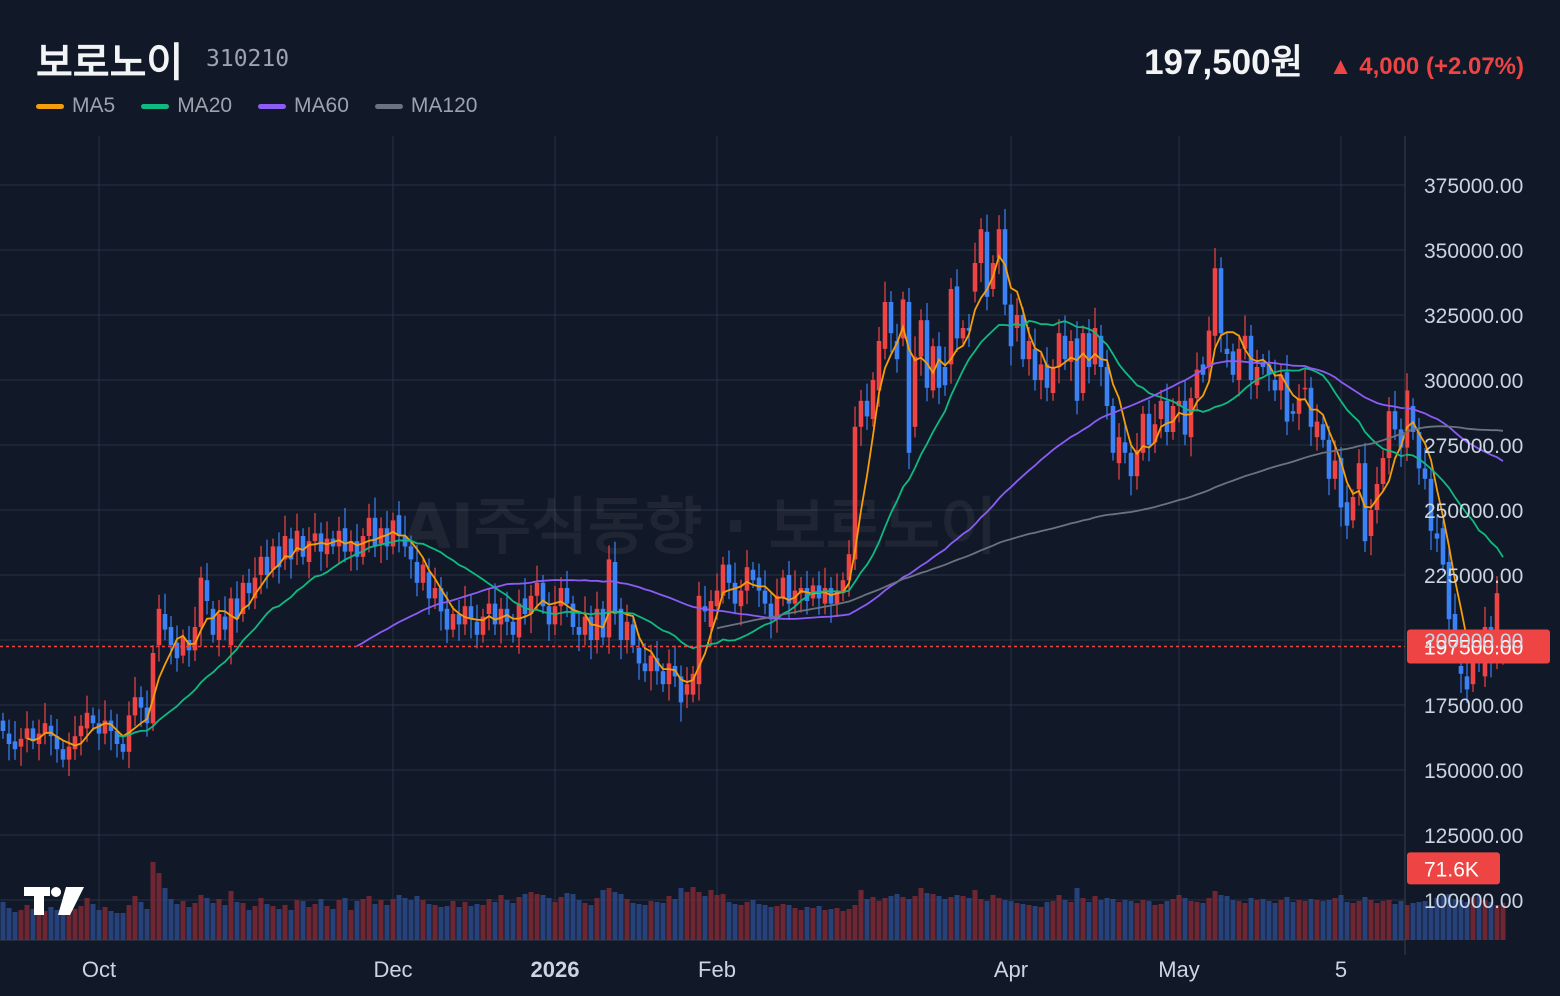 This screenshot has width=1560, height=996. Describe the element at coordinates (303, 106) in the screenshot. I see `legend-item-ma60: MA60` at that location.